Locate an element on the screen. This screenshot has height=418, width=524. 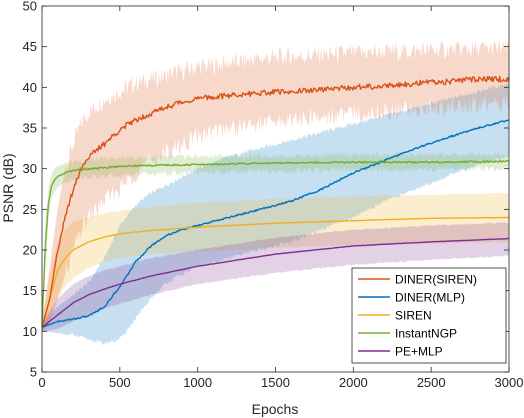
legend-label-diner-siren: DINER(SIREN) is located at coordinates (436, 280).